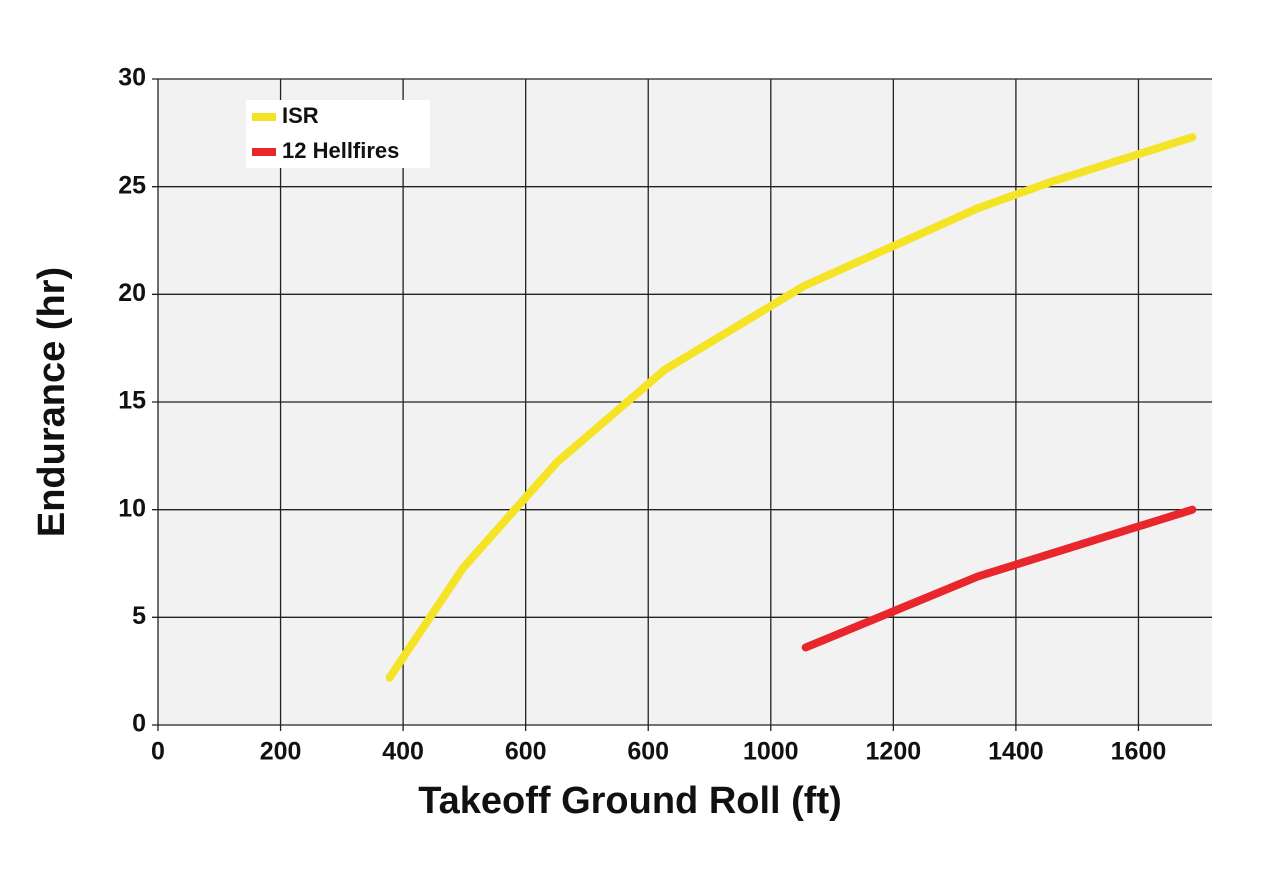  Describe the element at coordinates (300, 115) in the screenshot. I see `legend-label: ISR` at that location.